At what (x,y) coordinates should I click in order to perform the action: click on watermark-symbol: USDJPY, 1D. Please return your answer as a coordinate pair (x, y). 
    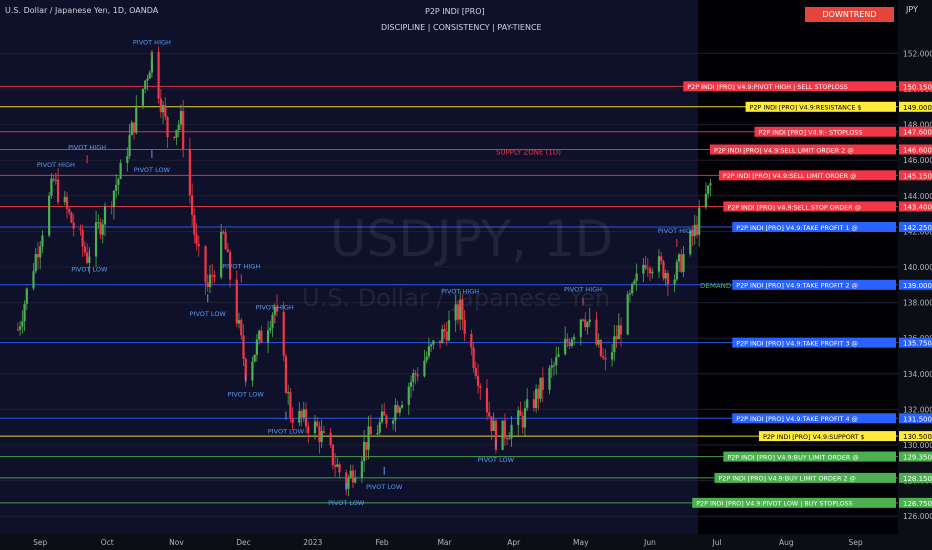
    Looking at the image, I should click on (472, 239).